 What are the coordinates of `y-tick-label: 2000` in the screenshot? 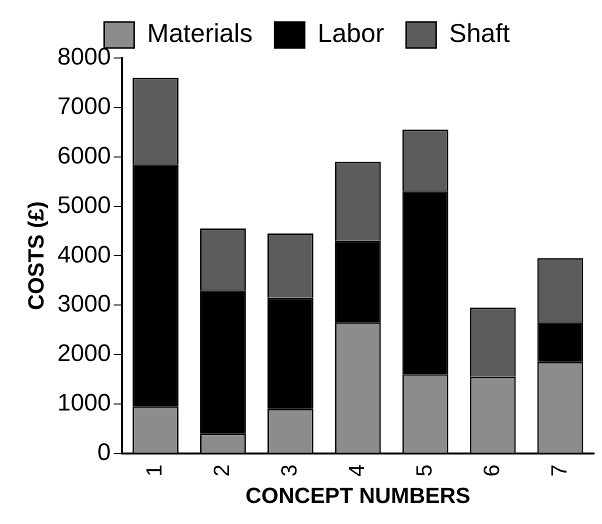 It's located at (84, 354).